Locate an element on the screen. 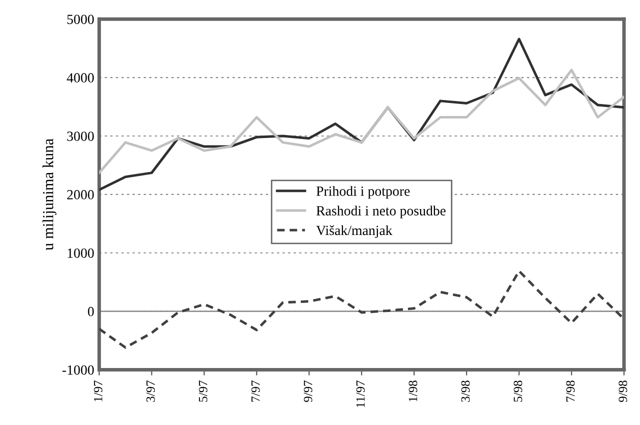 The height and width of the screenshot is (425, 640). y-tick-label: -1000 is located at coordinates (78, 370).